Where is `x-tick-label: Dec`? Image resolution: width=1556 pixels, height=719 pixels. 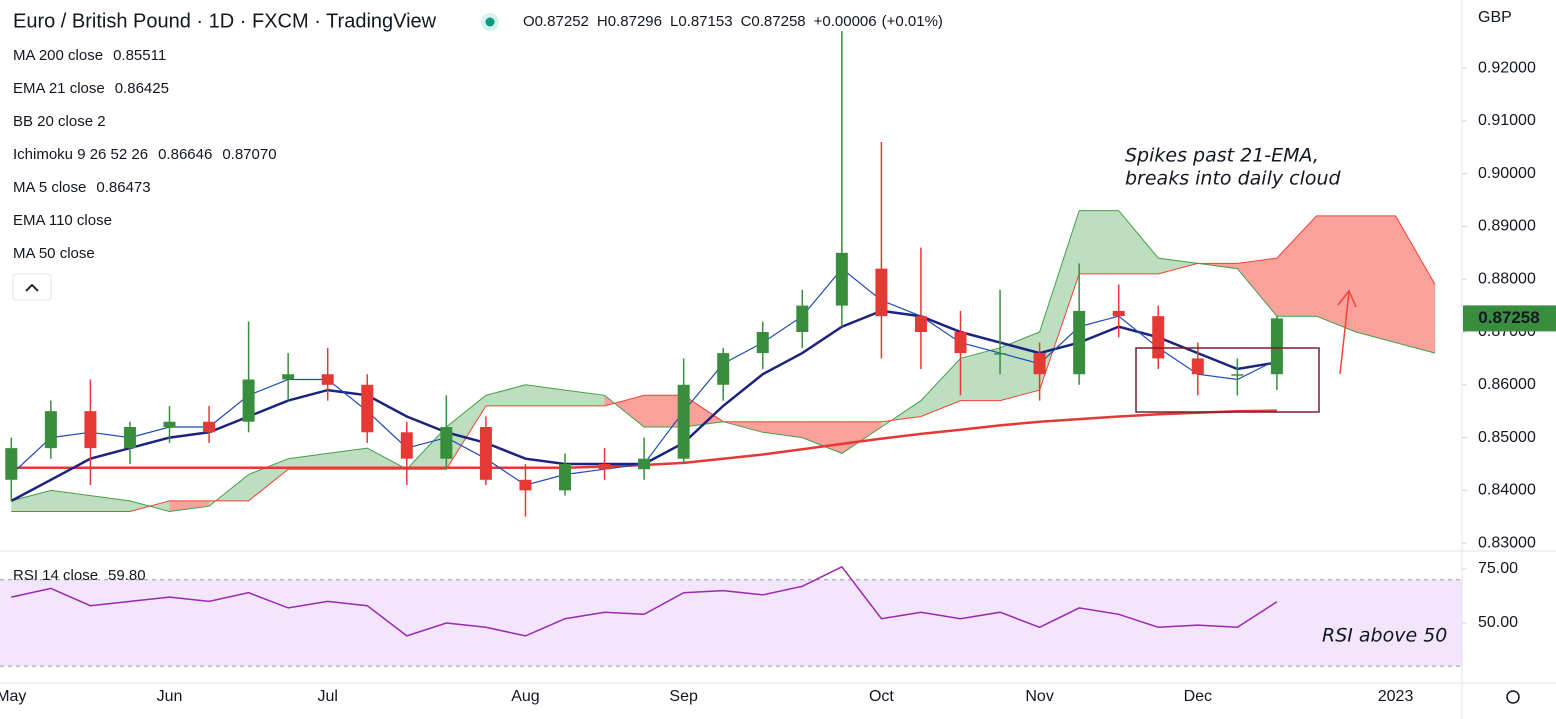 x-tick-label: Dec is located at coordinates (1198, 696).